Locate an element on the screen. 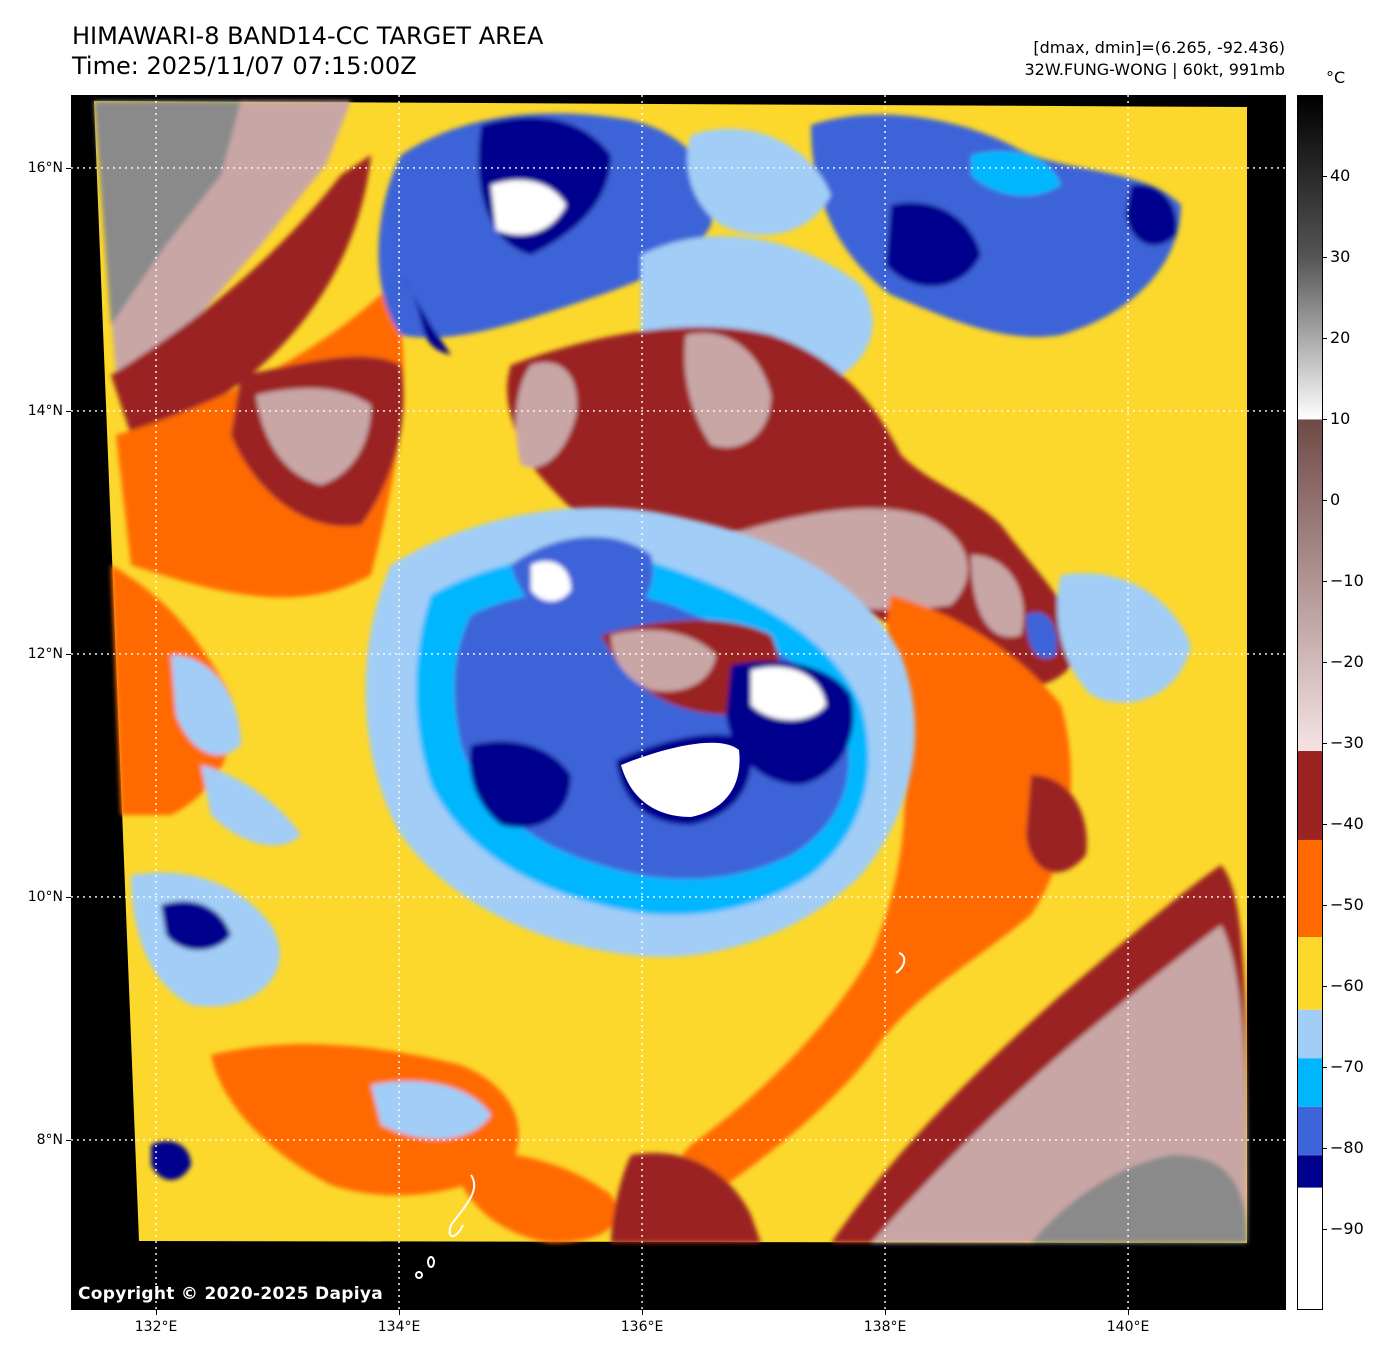 This screenshot has height=1359, width=1390. data-range-text: [dmax, dmin]=(6.265, -92.436) is located at coordinates (1159, 47).